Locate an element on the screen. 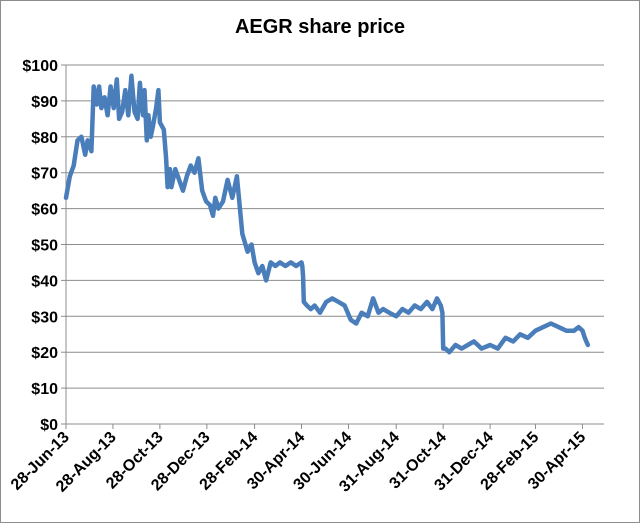 This screenshot has height=523, width=640. y-axis-tick-labels: $0 $10 $20 $30 $40 $50 $60 $70 $80 $90 $100 is located at coordinates (40, 246).